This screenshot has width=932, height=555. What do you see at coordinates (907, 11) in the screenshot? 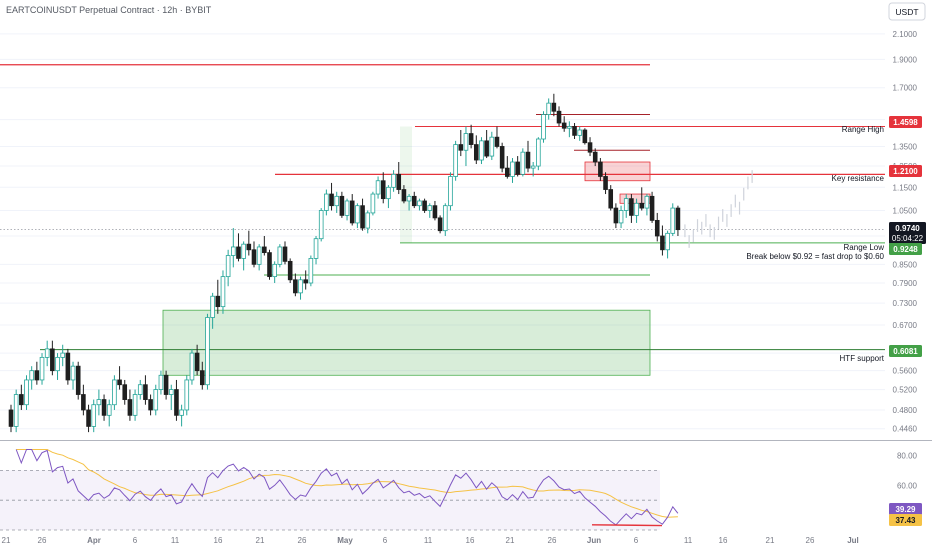
I see `currency-button` at bounding box center [907, 11].